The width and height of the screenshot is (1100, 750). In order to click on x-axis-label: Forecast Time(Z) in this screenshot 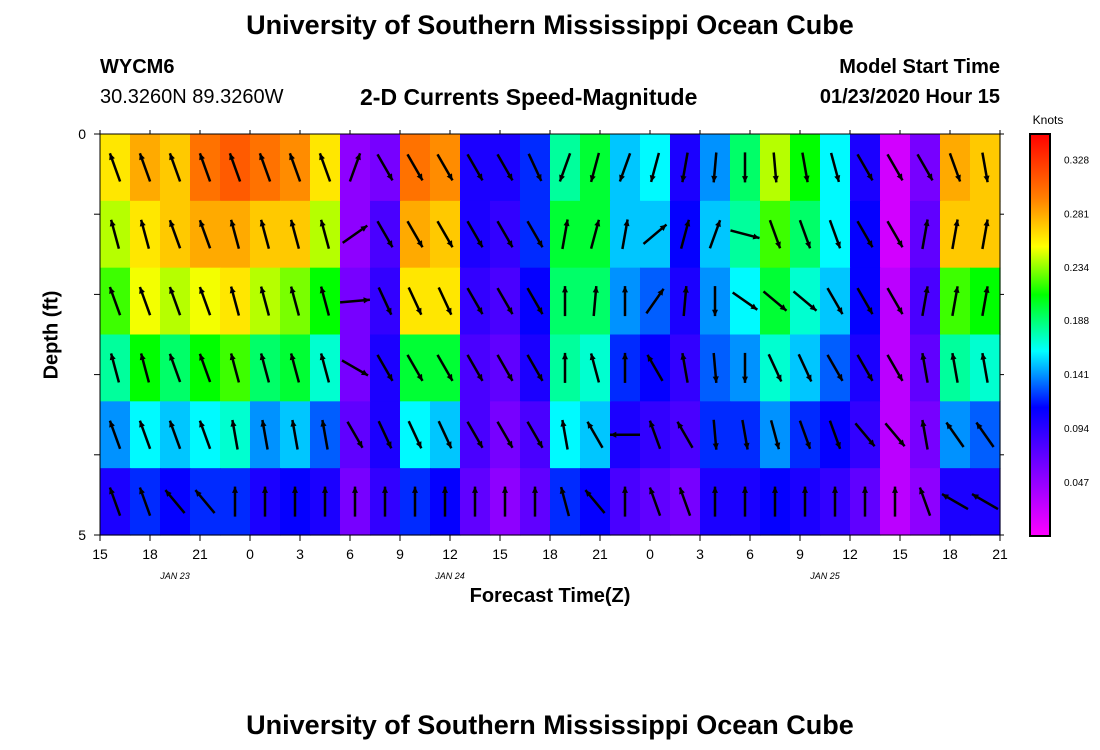, I will do `click(550, 596)`.